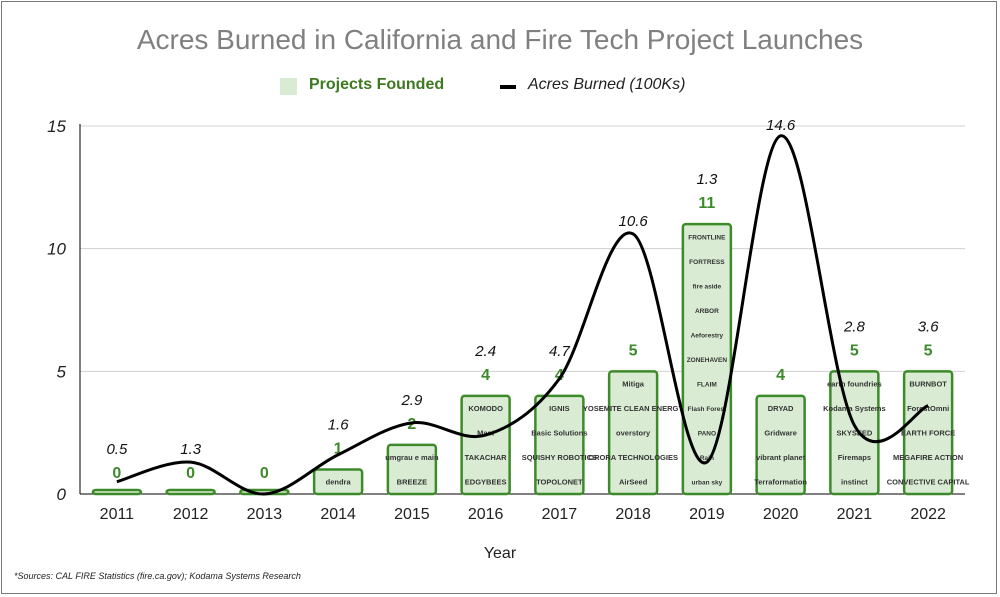  What do you see at coordinates (265, 514) in the screenshot?
I see `x-tick-label: 2013` at bounding box center [265, 514].